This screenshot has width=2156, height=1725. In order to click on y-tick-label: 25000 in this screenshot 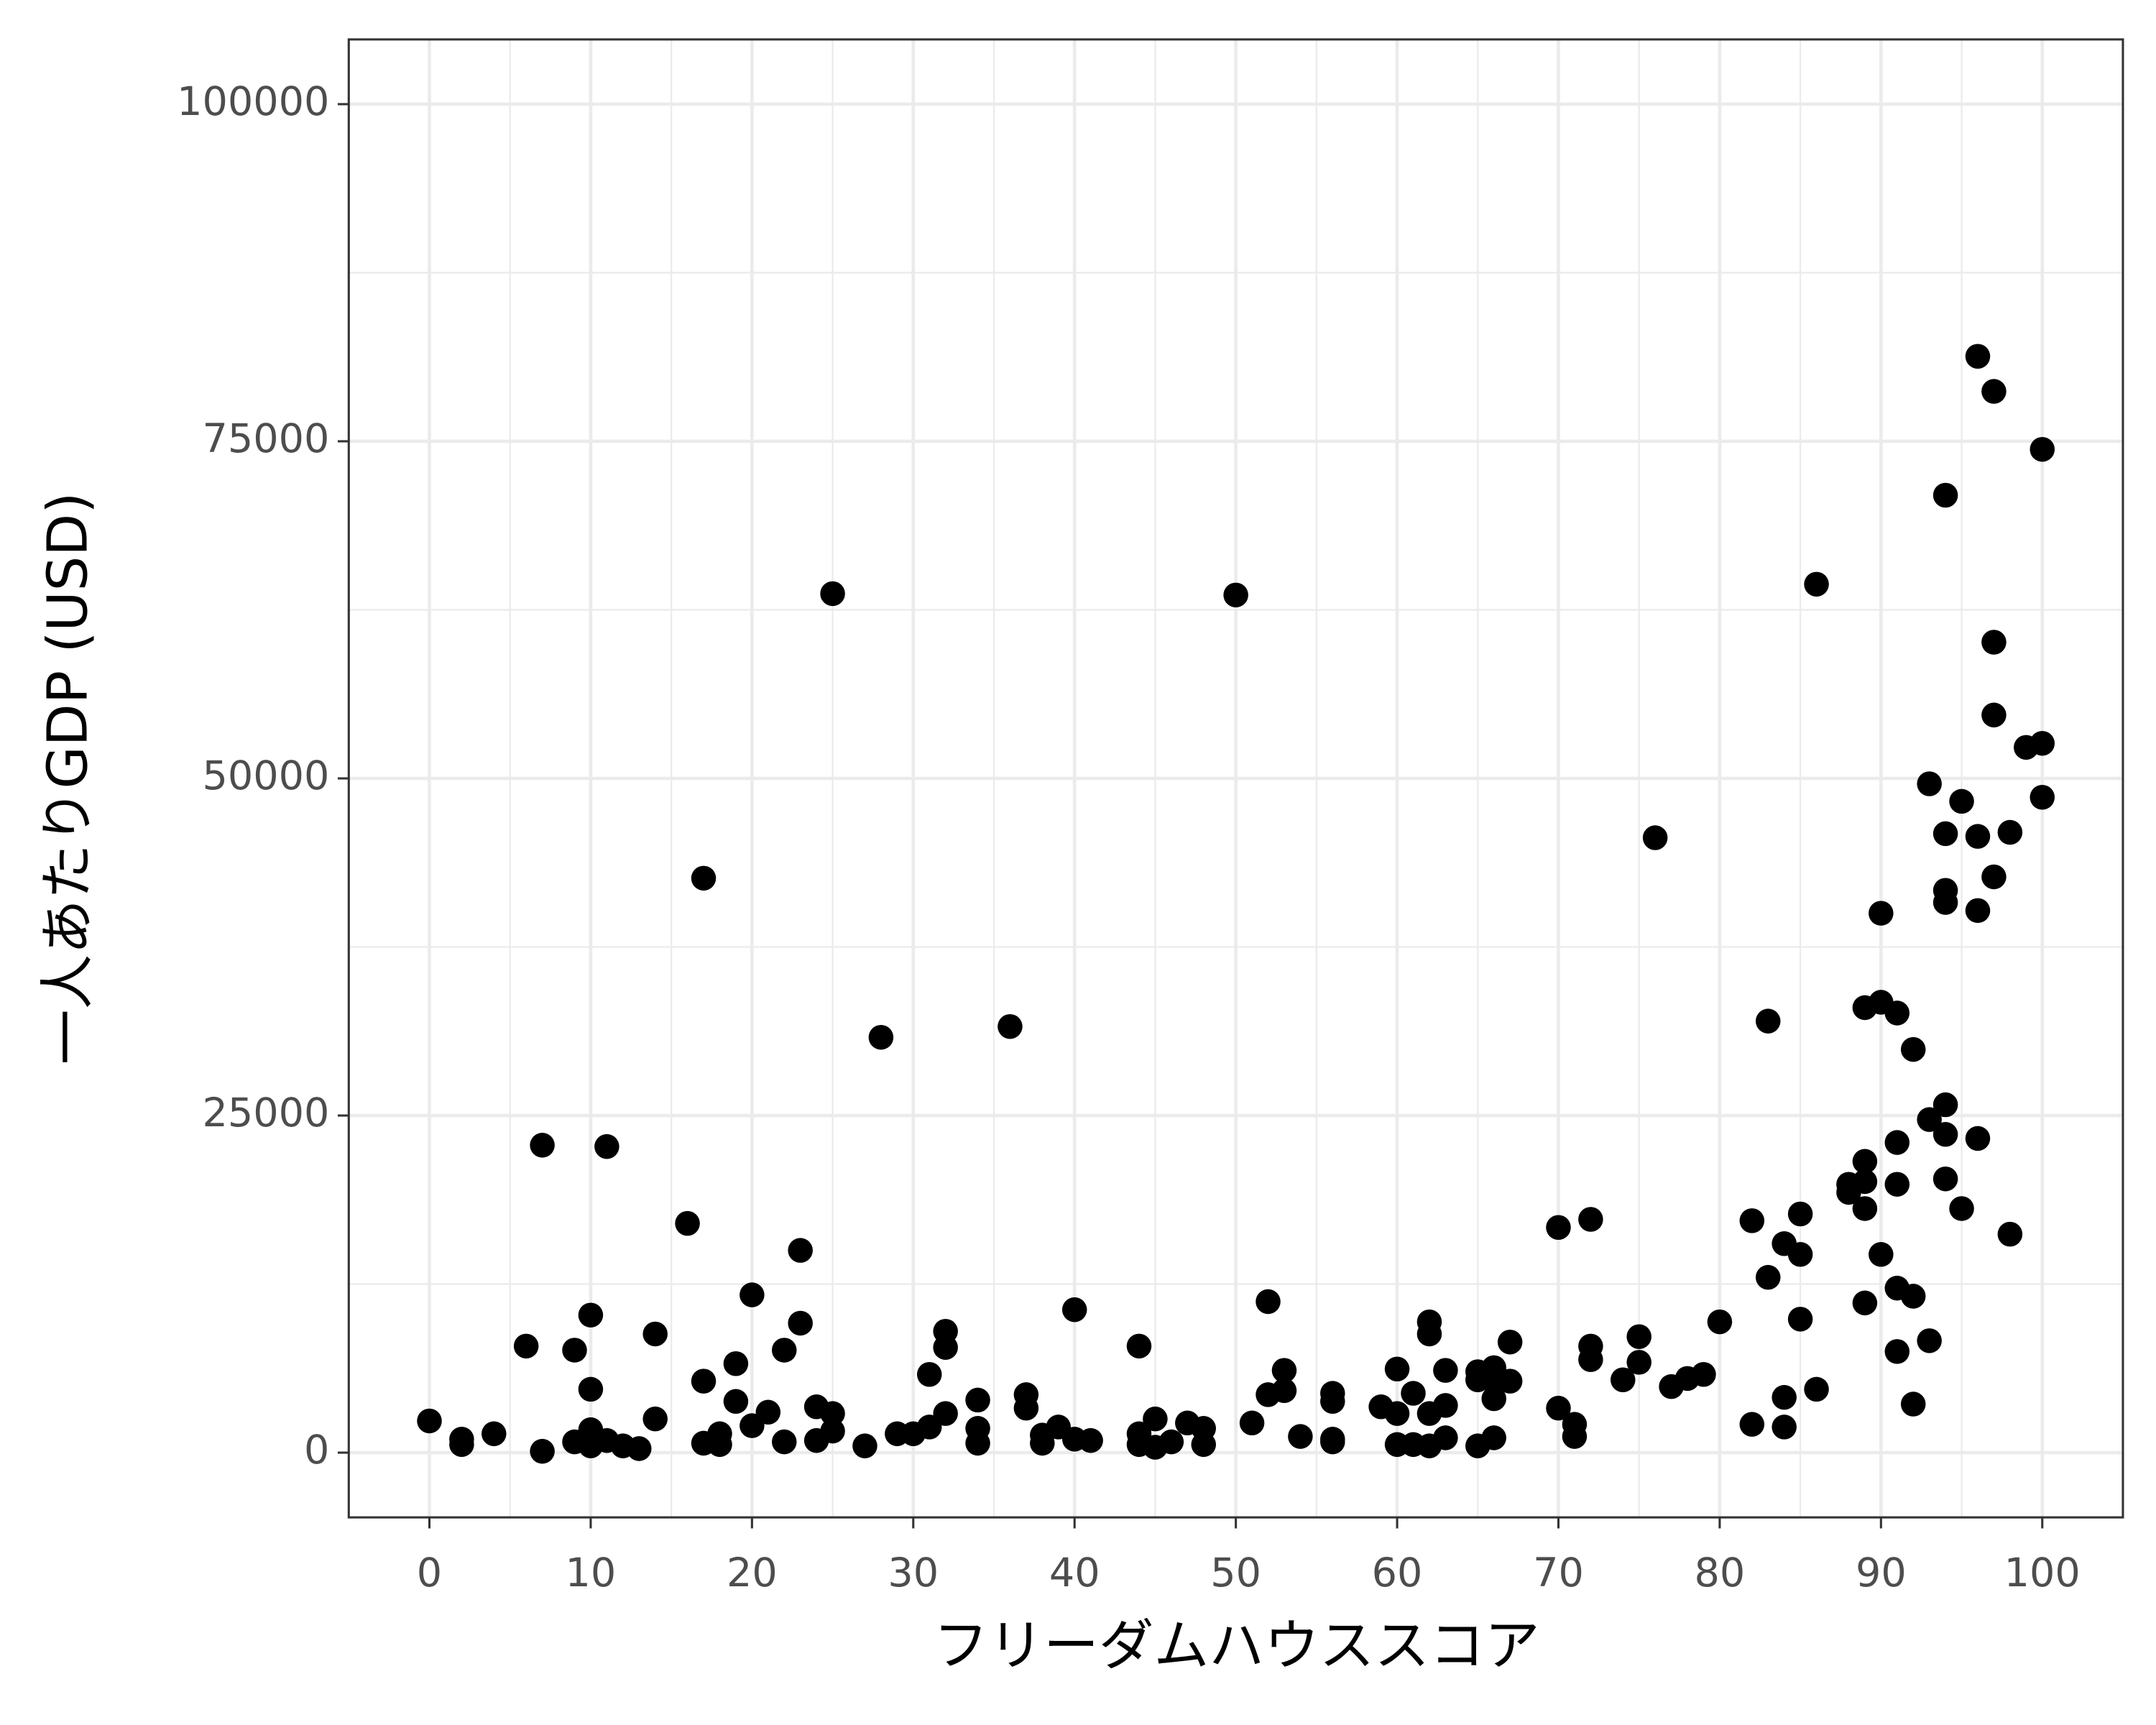, I will do `click(266, 1113)`.